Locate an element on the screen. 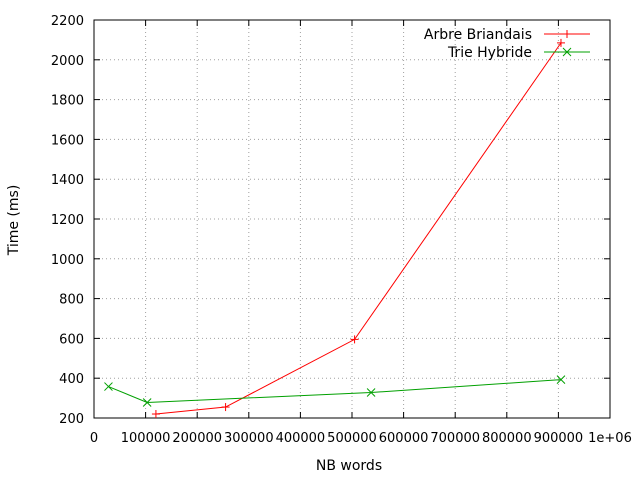 The height and width of the screenshot is (480, 640). y-tick-label: 1800 is located at coordinates (67, 101).